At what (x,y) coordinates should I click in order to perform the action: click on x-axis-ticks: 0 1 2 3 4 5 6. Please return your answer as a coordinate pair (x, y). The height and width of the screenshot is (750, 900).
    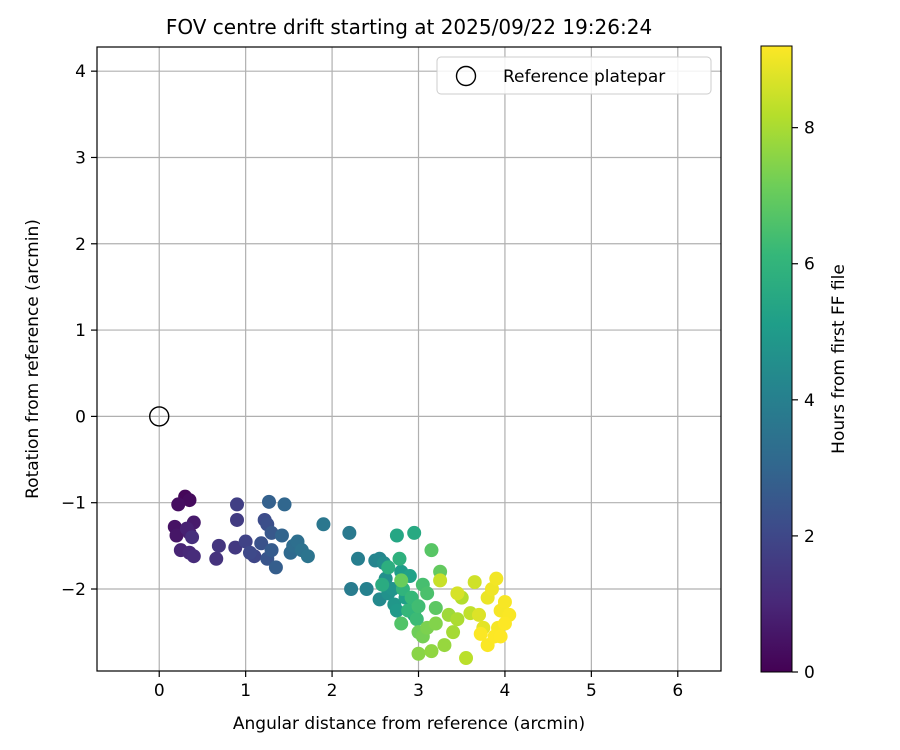
    Looking at the image, I should click on (418, 686).